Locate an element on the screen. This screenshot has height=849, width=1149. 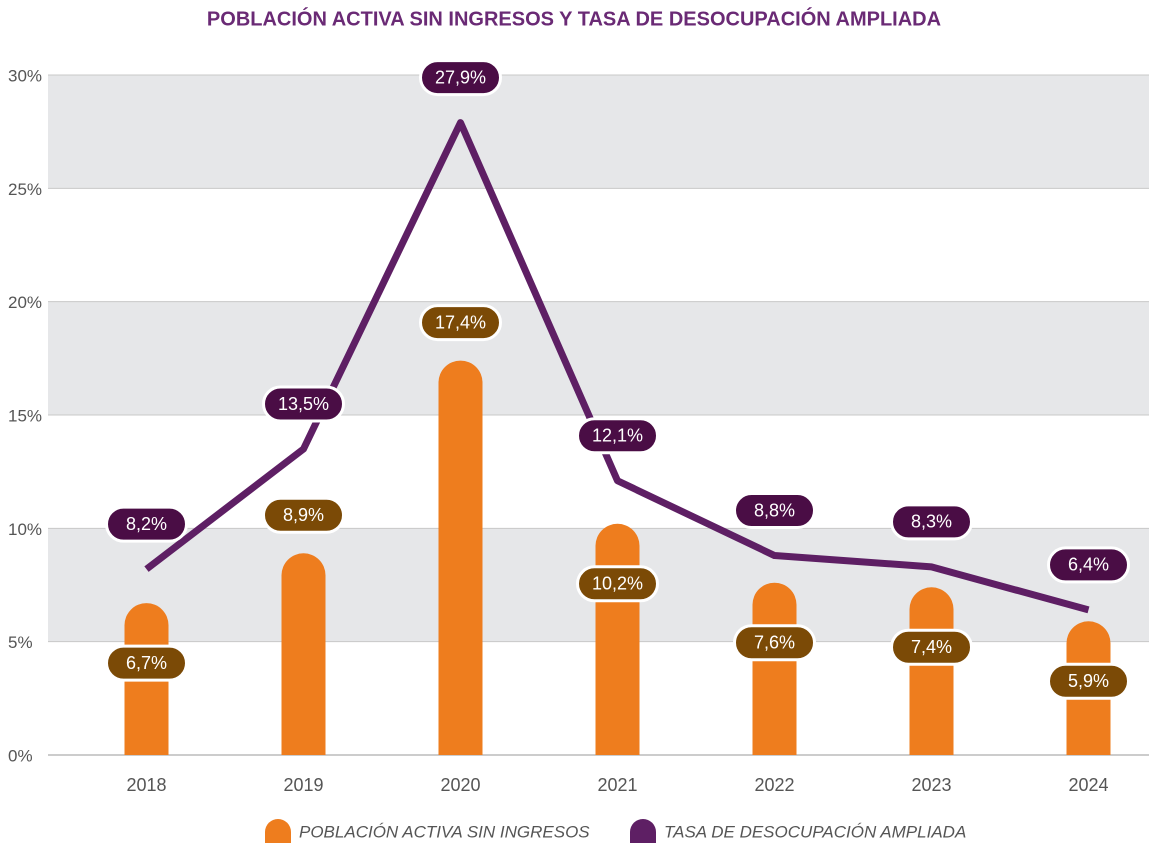
line-value-label: 6,4% is located at coordinates (1088, 565).